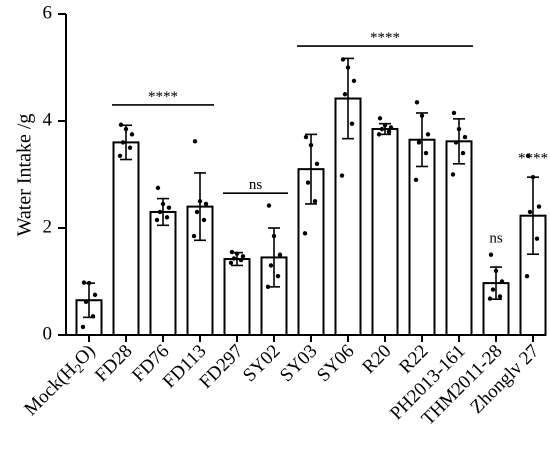 The image size is (550, 456). What do you see at coordinates (335, 363) in the screenshot?
I see `category-label: SY06` at bounding box center [335, 363].